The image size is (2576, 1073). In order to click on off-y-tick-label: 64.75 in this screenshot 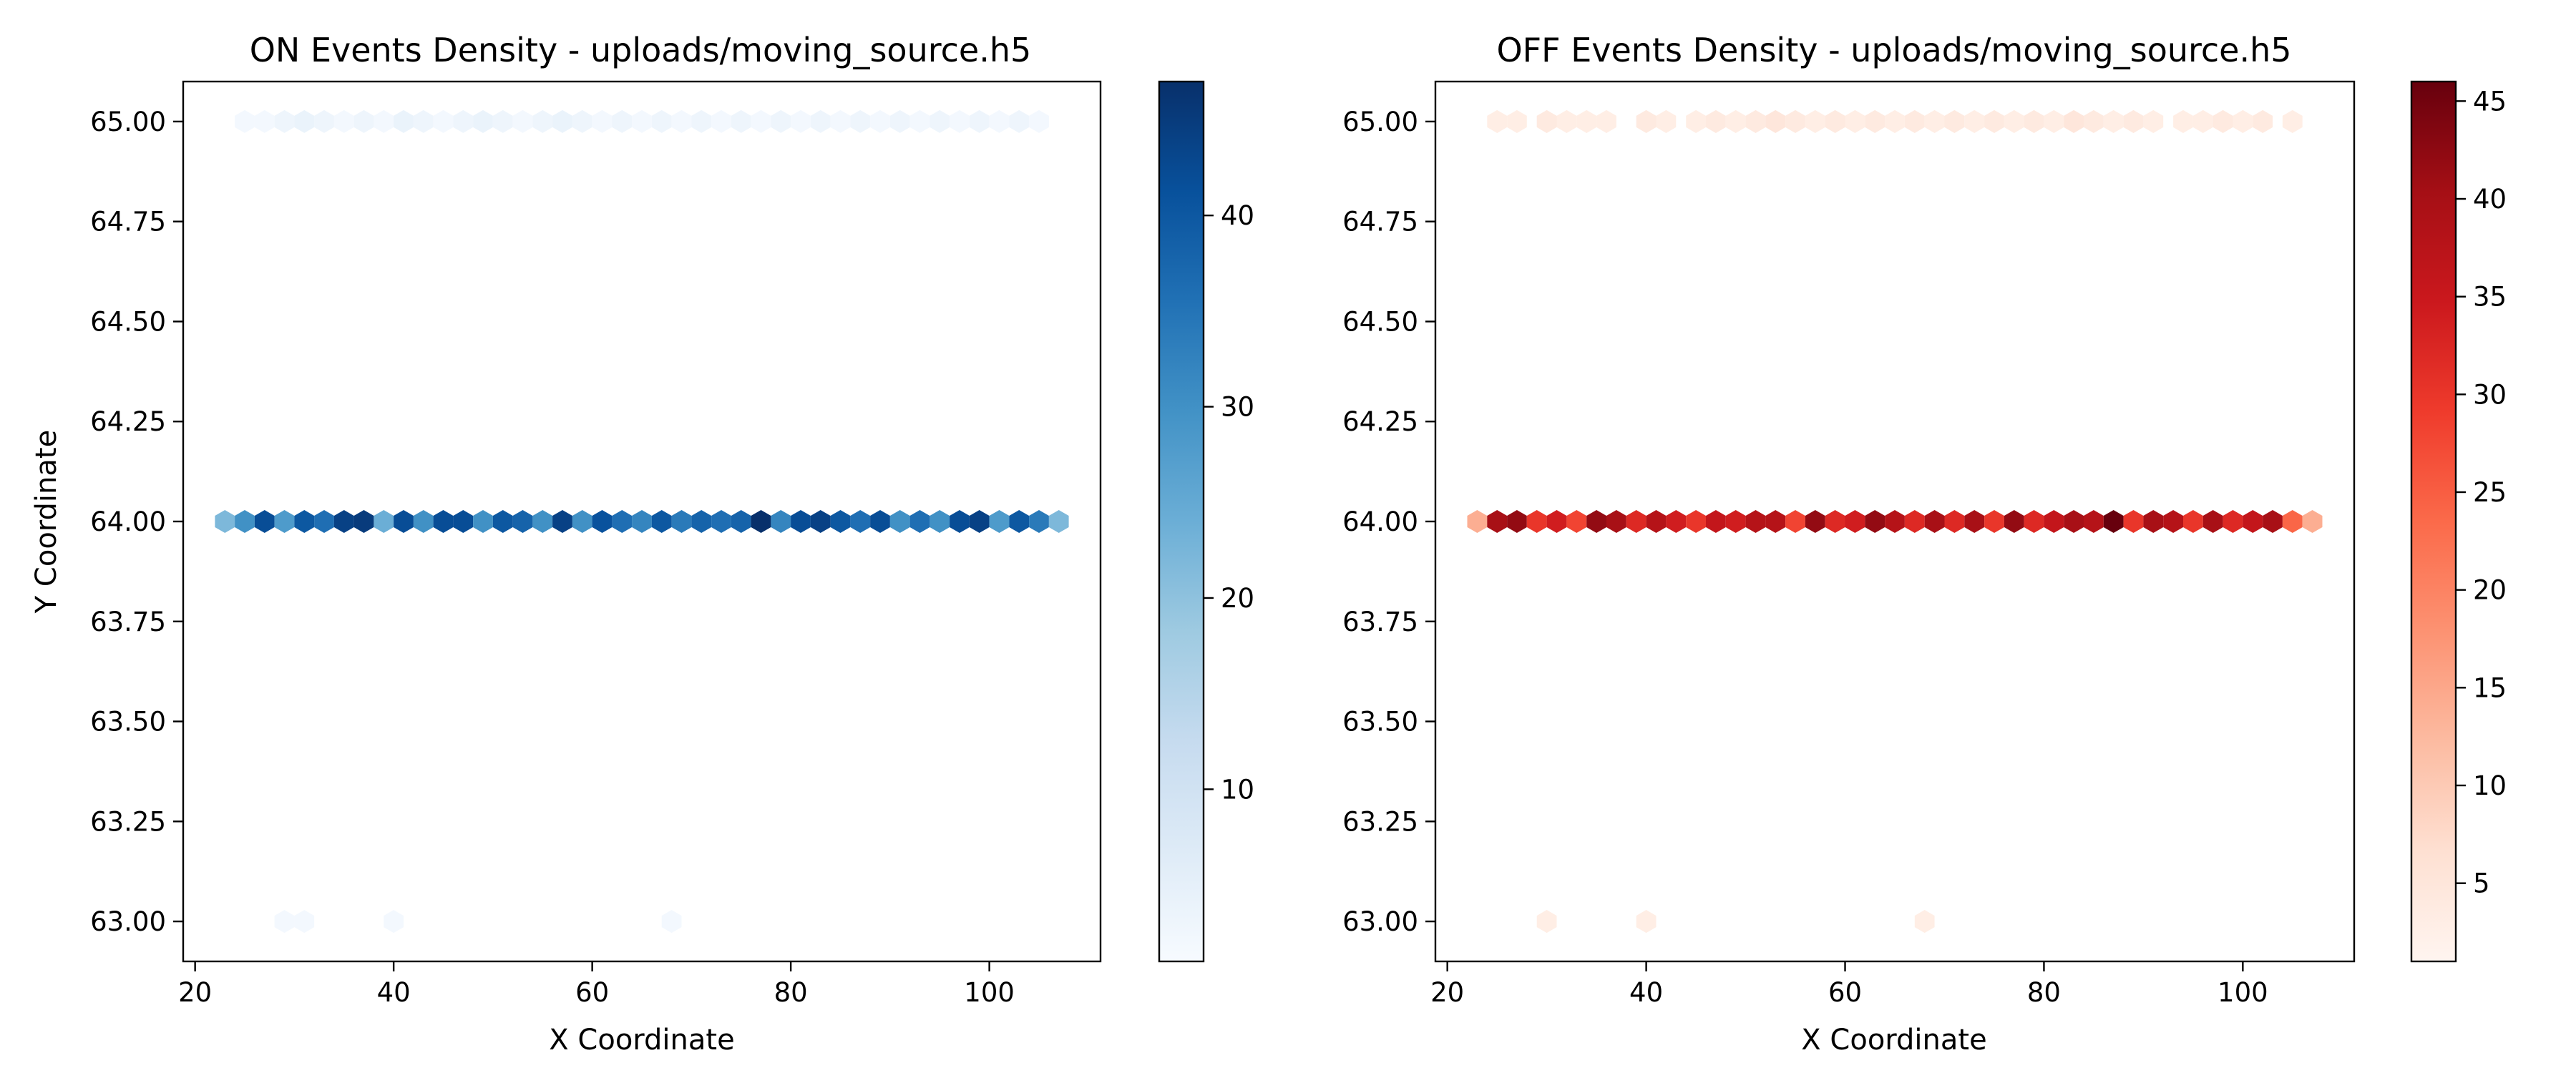, I will do `click(1380, 222)`.